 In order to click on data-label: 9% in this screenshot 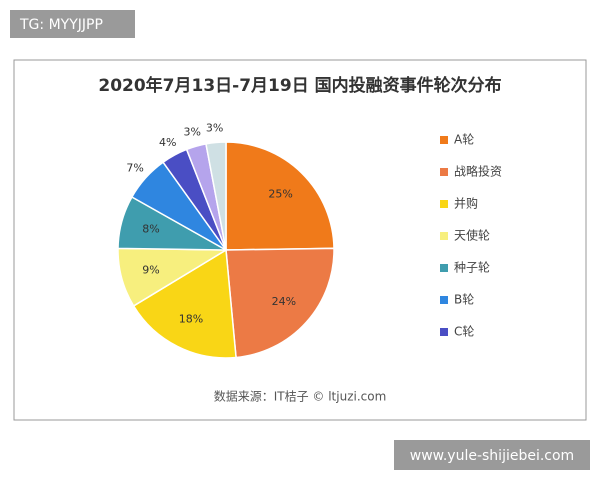, I will do `click(150, 269)`.